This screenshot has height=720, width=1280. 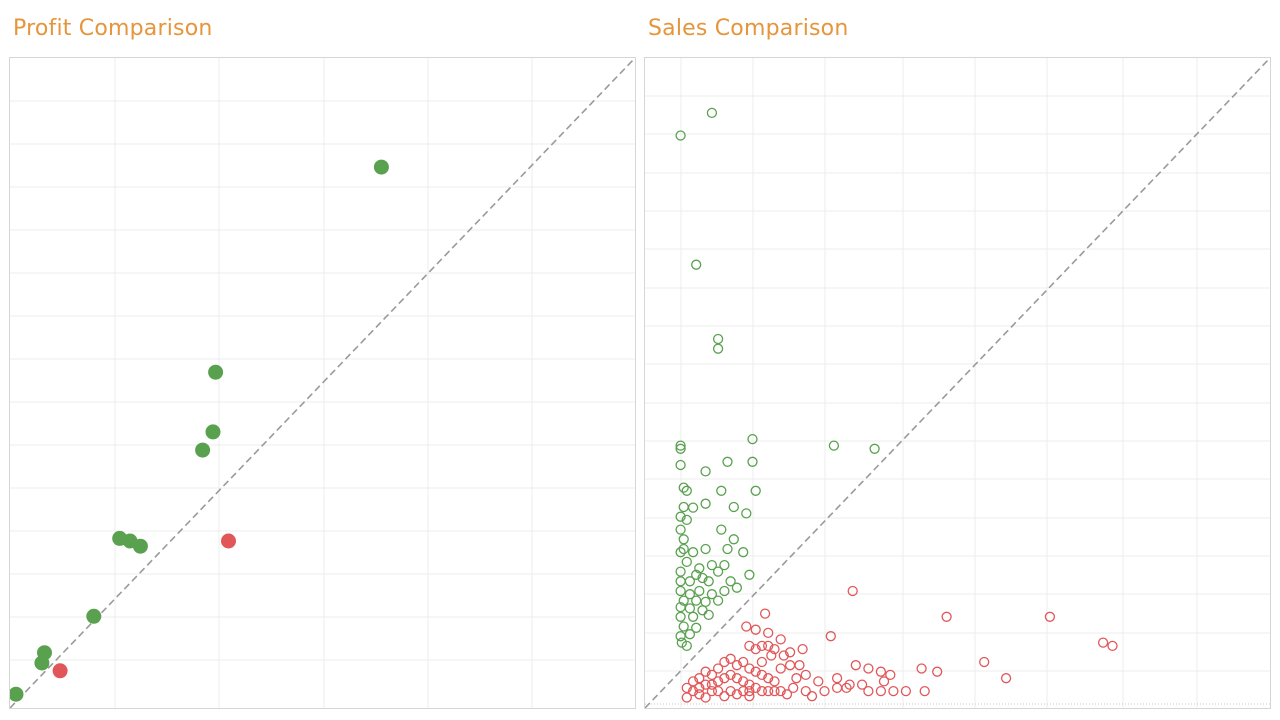 What do you see at coordinates (748, 28) in the screenshot?
I see `sales-chart-title: Sales Comparison` at bounding box center [748, 28].